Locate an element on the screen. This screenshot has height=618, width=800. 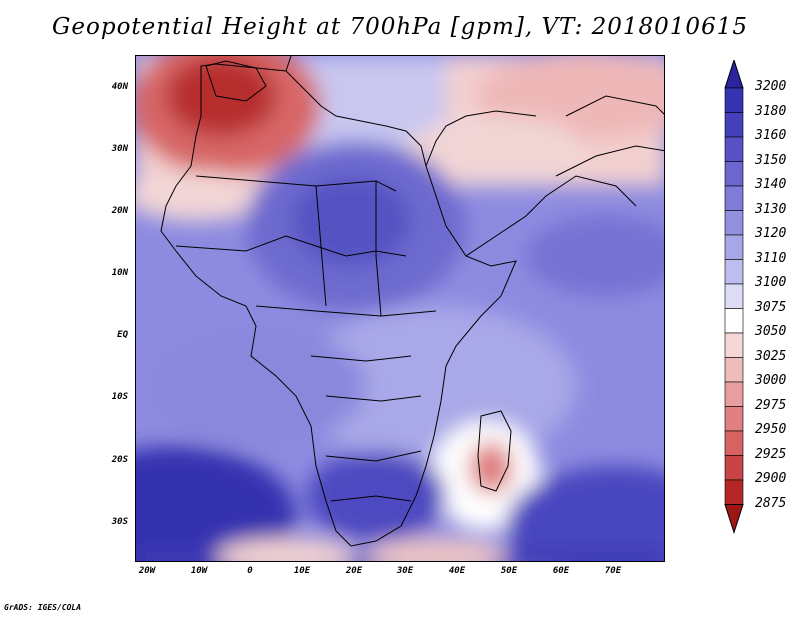
lon-label-0: 0 is located at coordinates (250, 571).